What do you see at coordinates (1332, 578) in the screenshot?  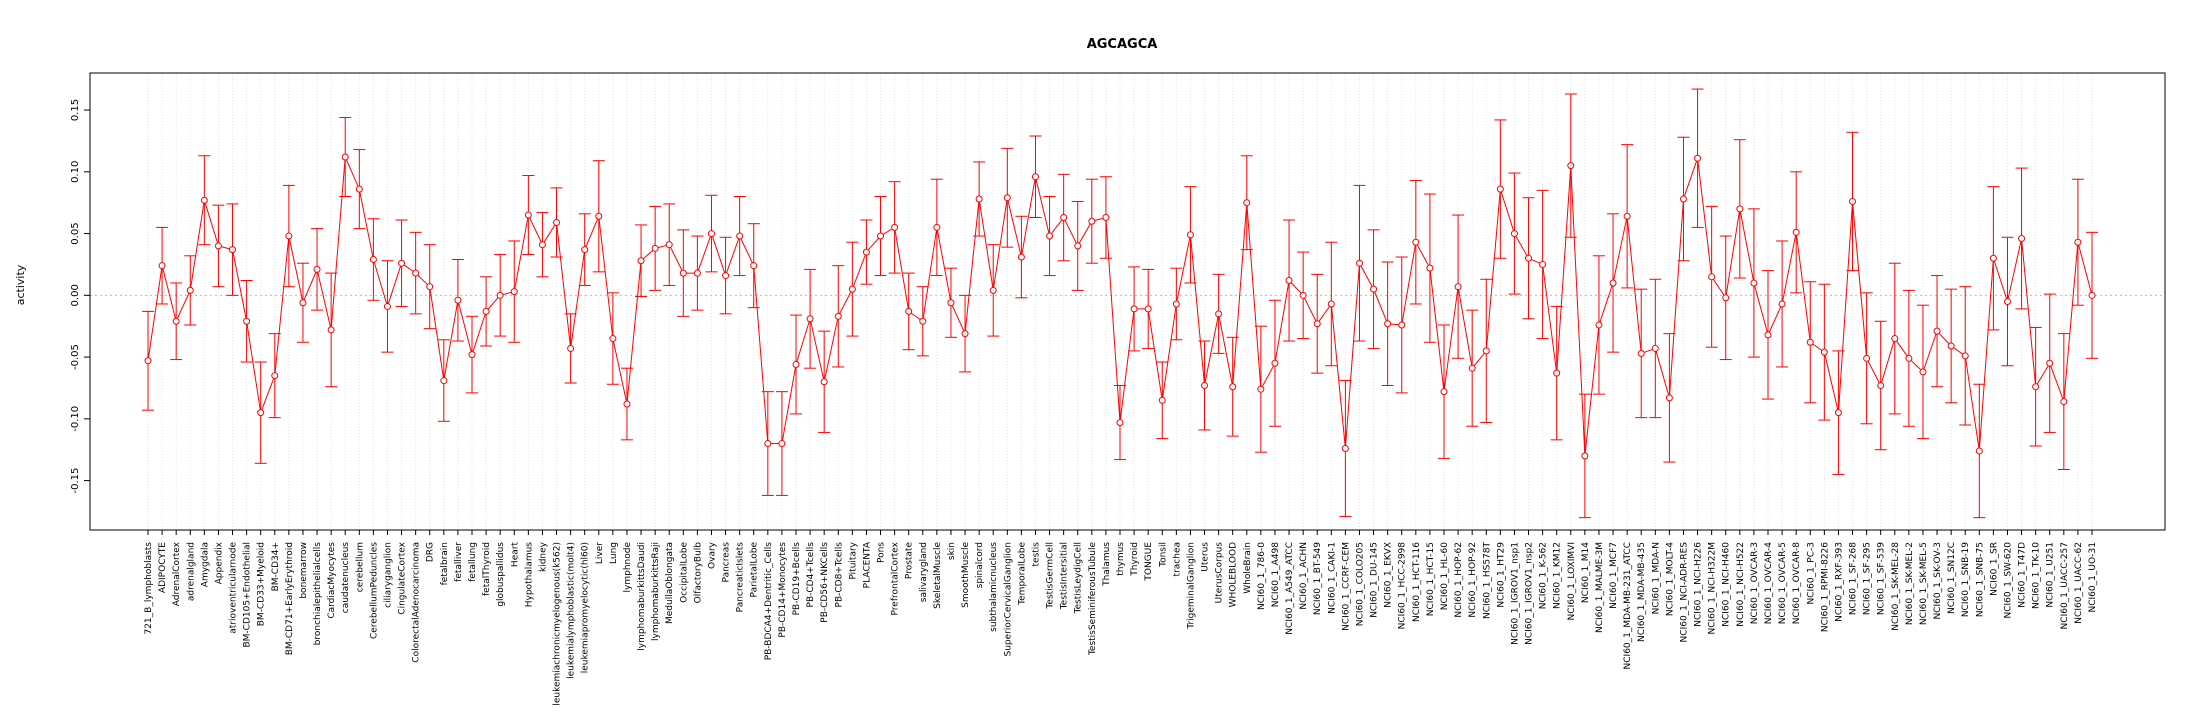 I see `x-tick-label: NCI60_1_CAKI-1` at bounding box center [1332, 578].